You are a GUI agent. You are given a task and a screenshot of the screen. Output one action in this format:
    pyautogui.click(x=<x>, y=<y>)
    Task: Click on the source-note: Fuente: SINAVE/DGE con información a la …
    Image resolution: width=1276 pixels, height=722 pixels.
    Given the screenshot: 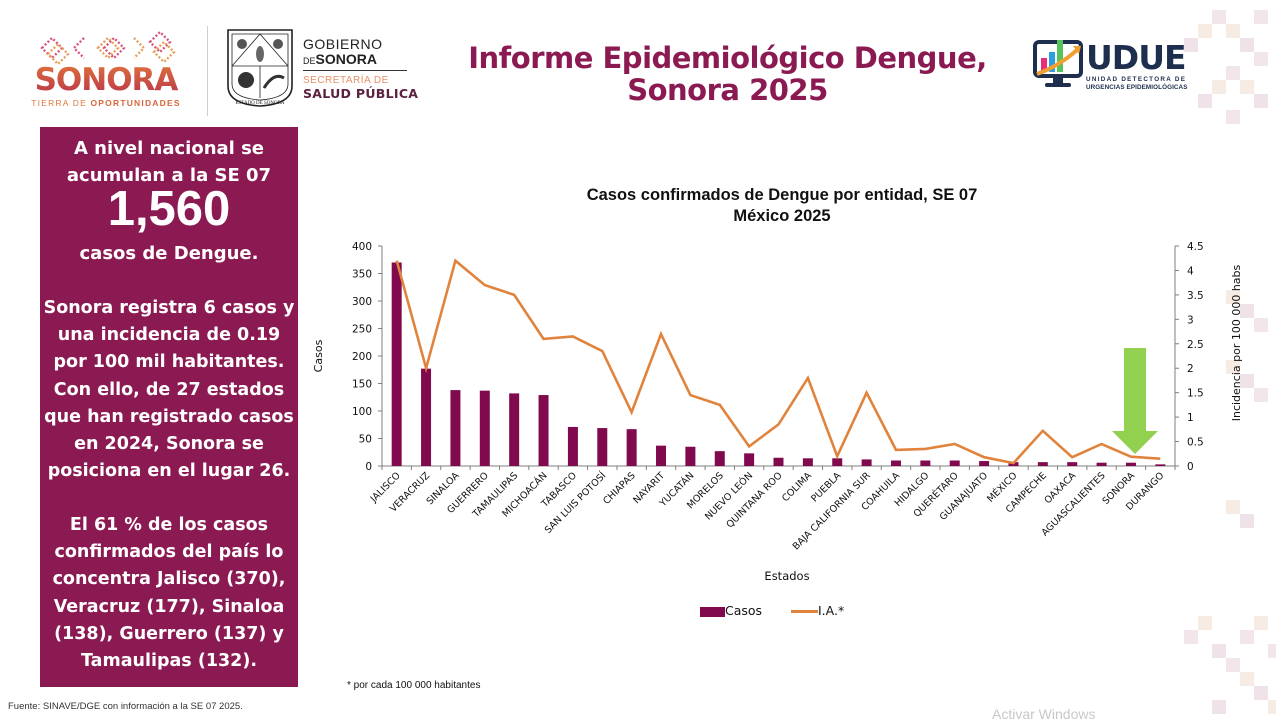 What is the action you would take?
    pyautogui.click(x=125, y=706)
    